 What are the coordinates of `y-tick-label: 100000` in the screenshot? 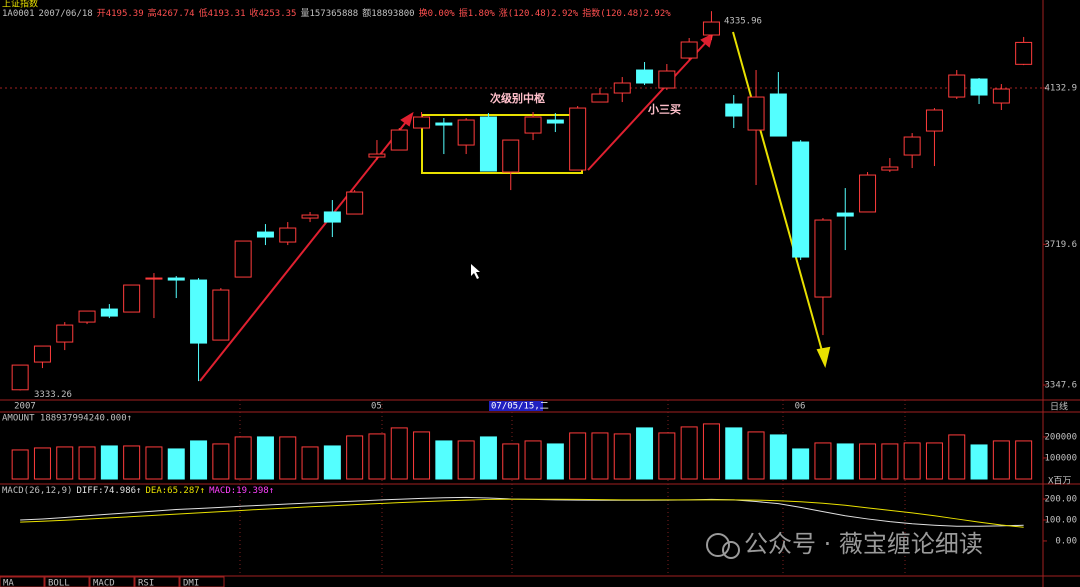 It's located at (1060, 458).